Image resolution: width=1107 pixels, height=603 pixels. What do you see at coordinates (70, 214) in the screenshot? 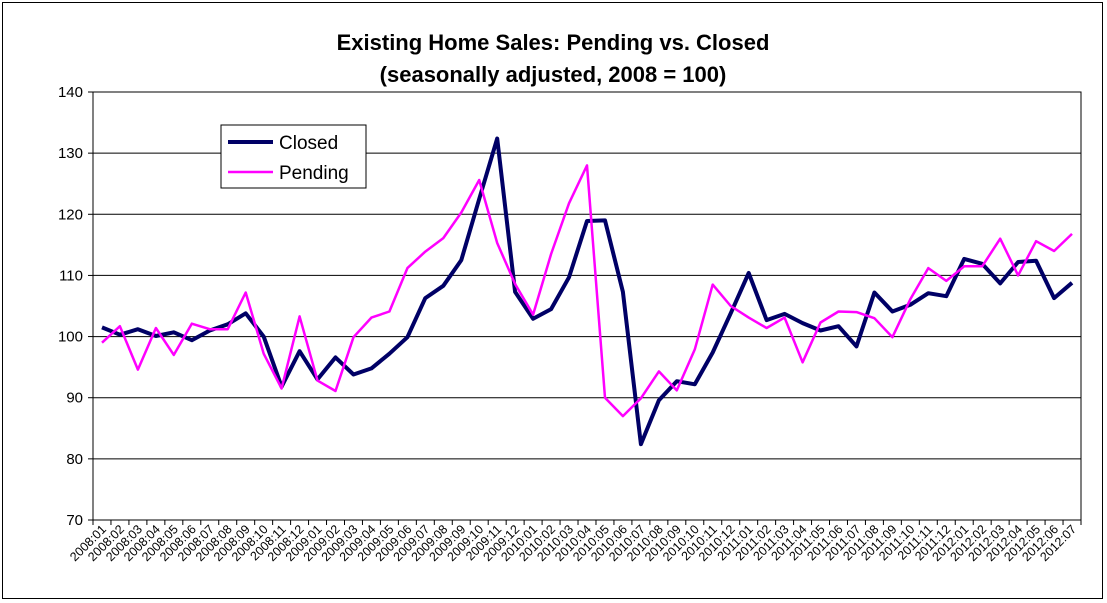
I see `y-tick-label: 120` at bounding box center [70, 214].